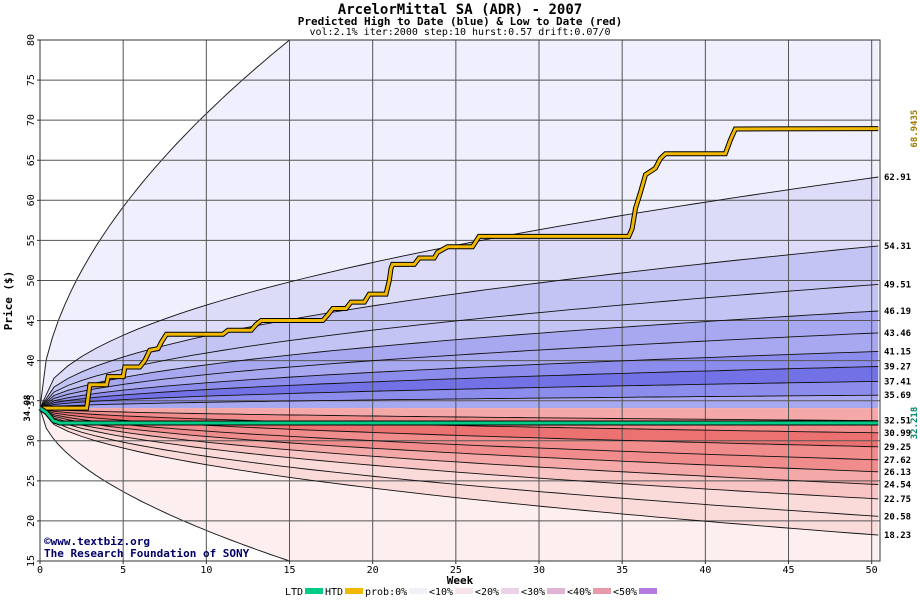 The image size is (920, 600). Describe the element at coordinates (533, 592) in the screenshot. I see `legend-label: <30%` at that location.